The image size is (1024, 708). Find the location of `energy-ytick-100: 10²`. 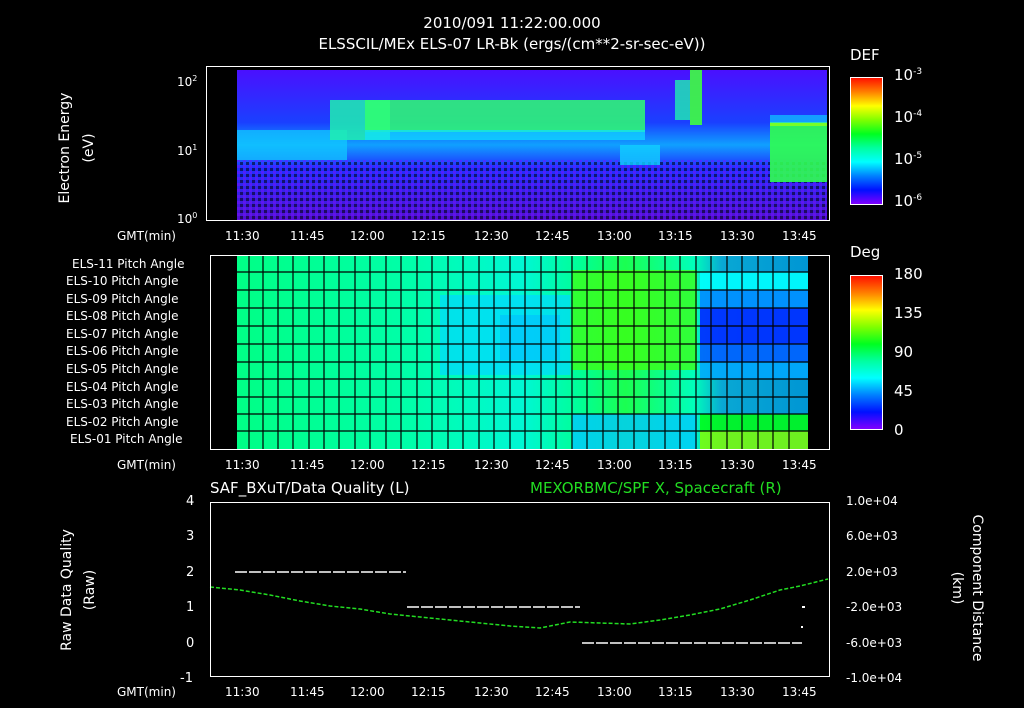

energy-ytick-100: 10² is located at coordinates (187, 81).